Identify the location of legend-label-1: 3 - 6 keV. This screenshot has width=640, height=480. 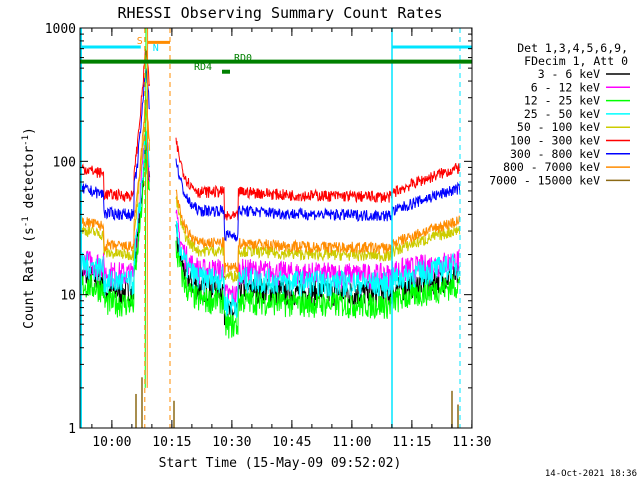
(569, 74).